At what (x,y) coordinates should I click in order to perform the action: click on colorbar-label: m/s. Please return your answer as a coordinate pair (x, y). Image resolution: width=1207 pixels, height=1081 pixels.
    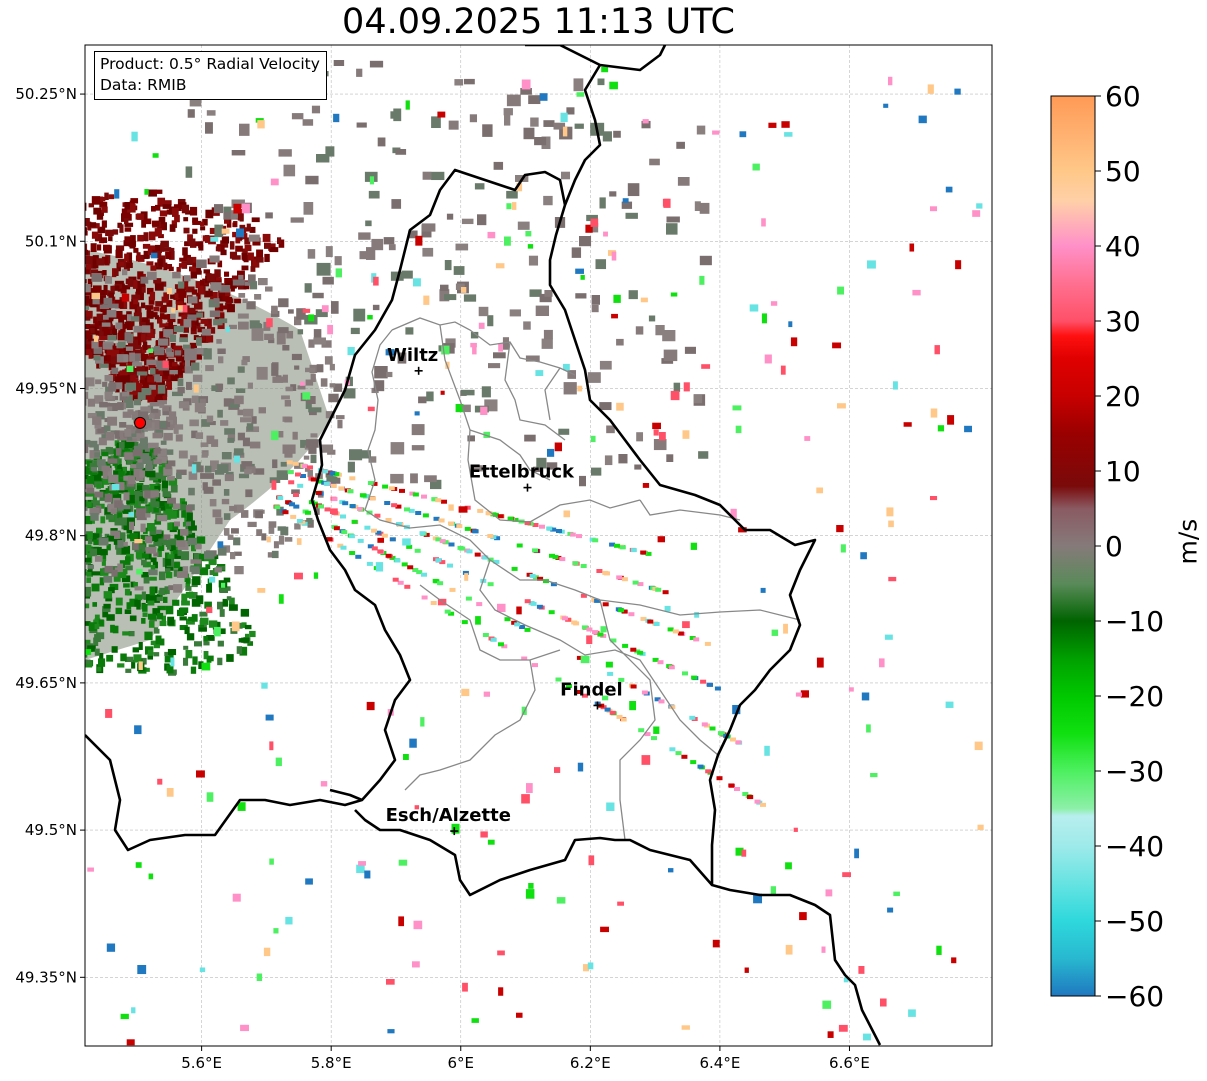
    Looking at the image, I should click on (1188, 541).